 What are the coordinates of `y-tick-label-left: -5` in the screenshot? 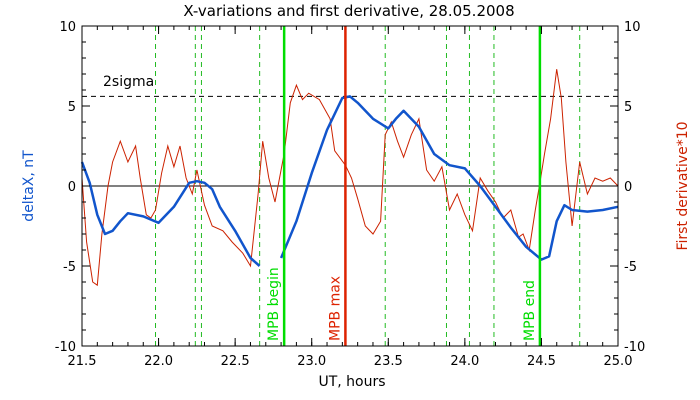 It's located at (69, 267).